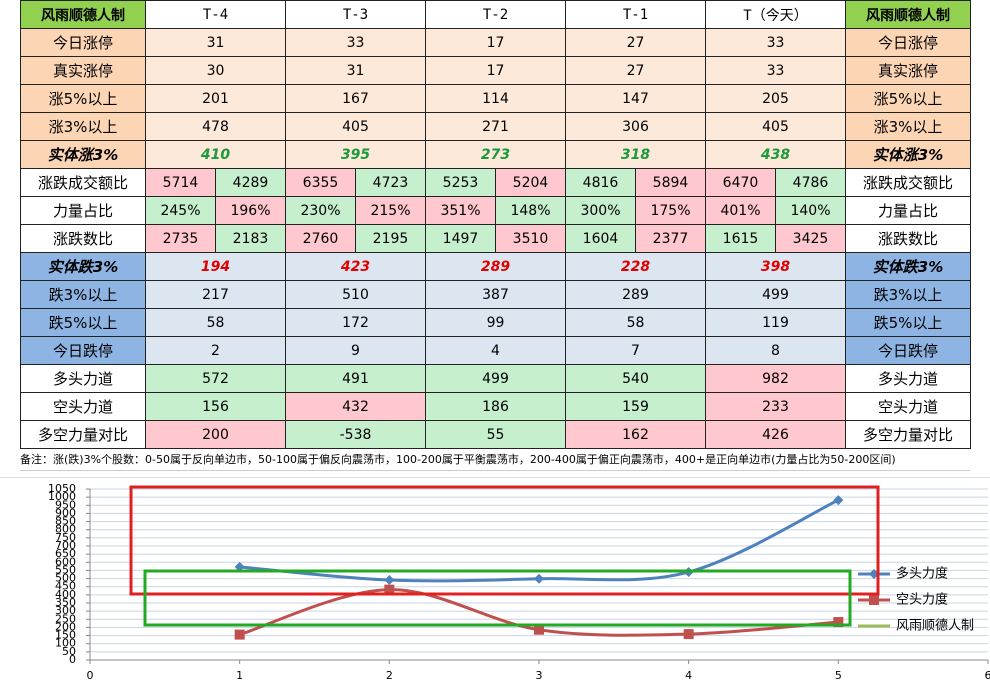 Image resolution: width=990 pixels, height=699 pixels. Describe the element at coordinates (775, 98) in the screenshot. I see `cell: 205` at that location.